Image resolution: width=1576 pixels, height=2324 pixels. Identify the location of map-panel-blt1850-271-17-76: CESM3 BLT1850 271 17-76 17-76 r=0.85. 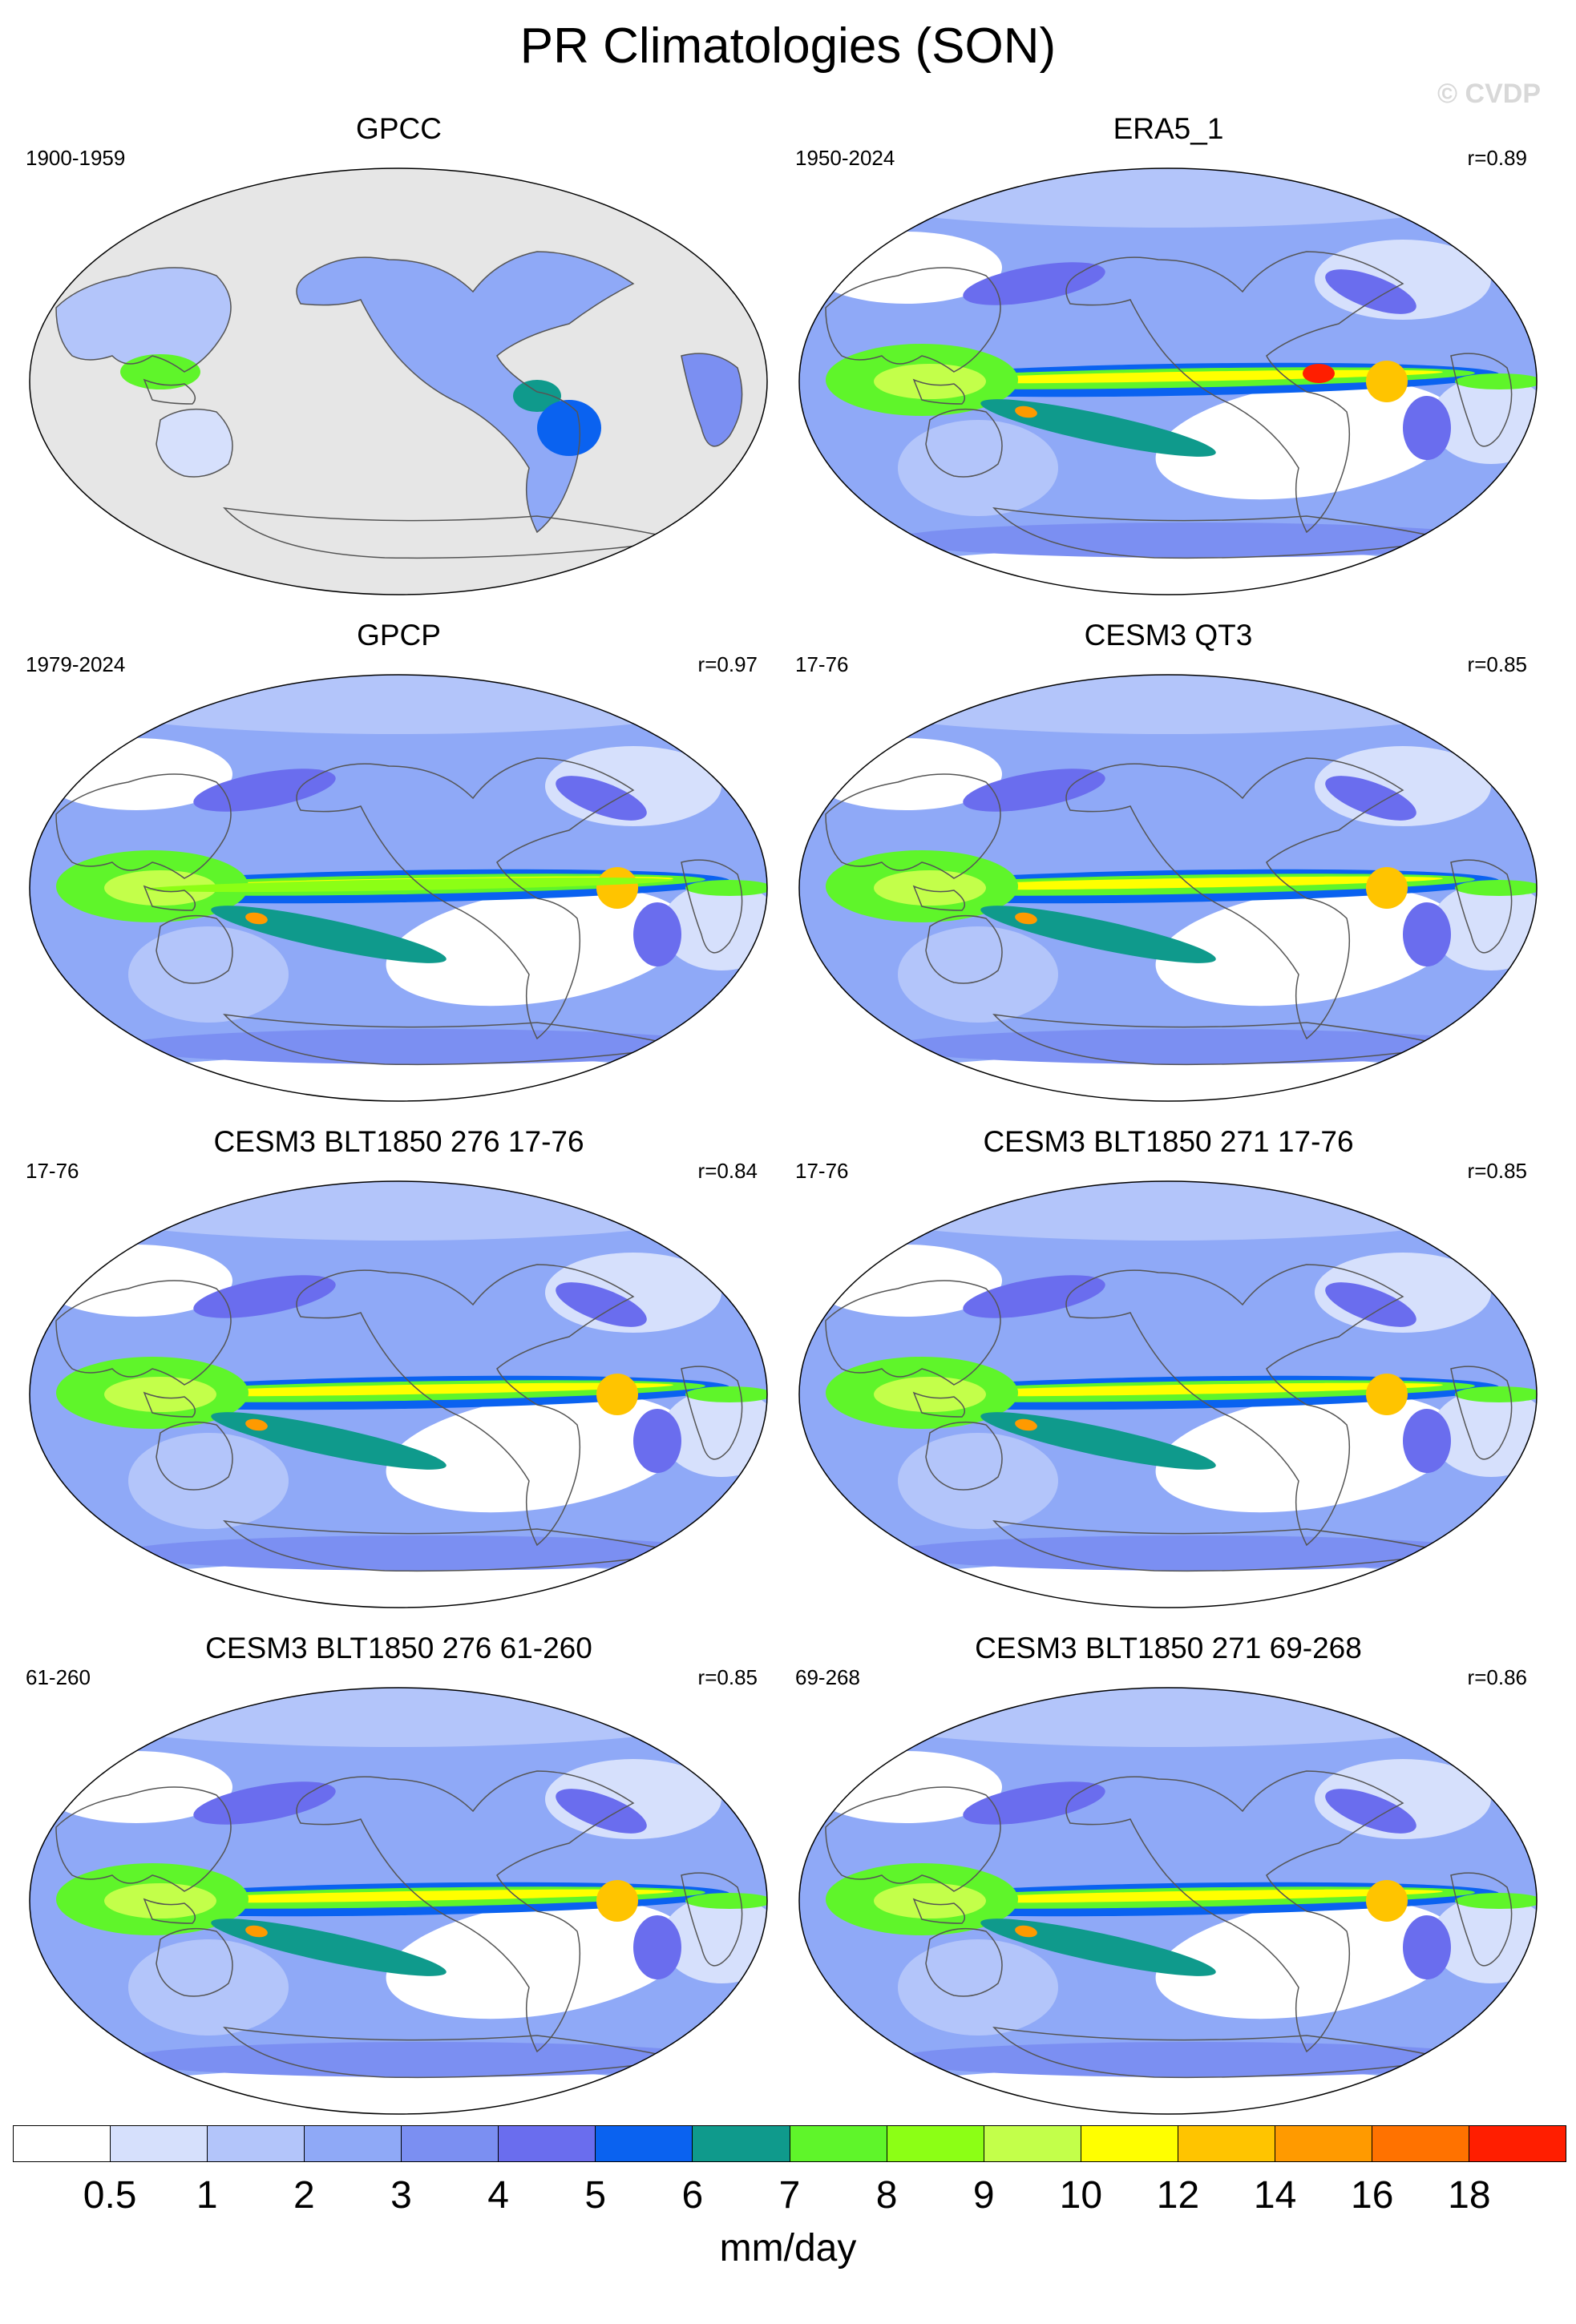
(1168, 1373).